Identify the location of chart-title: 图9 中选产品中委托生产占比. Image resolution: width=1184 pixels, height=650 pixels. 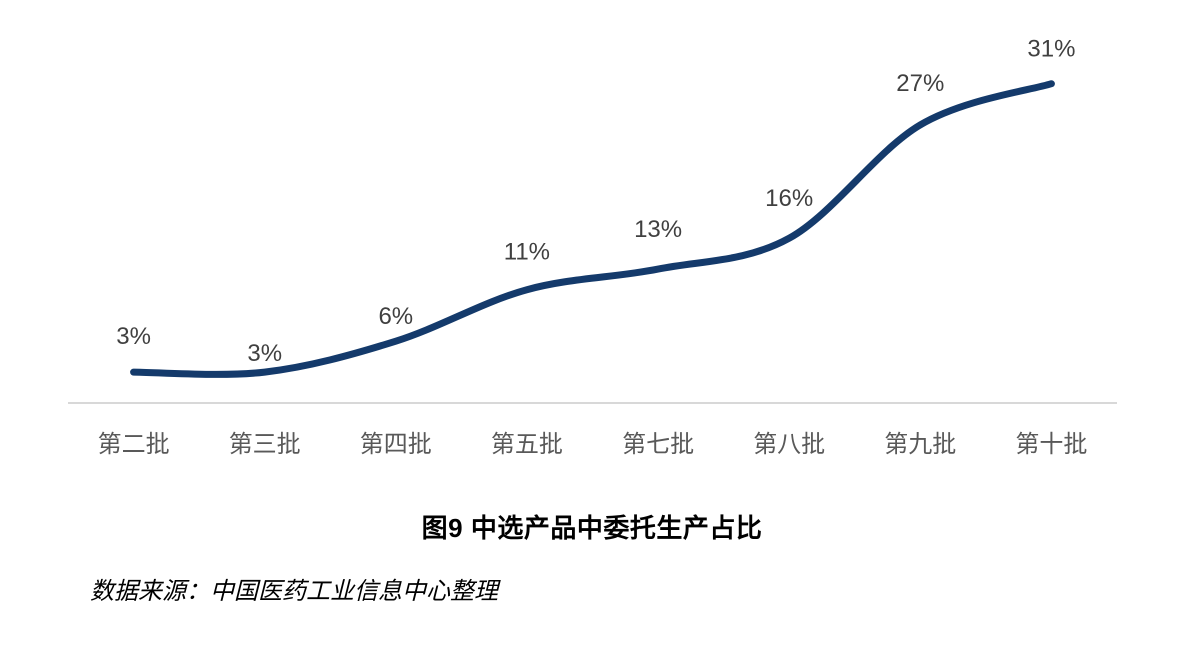
(592, 528).